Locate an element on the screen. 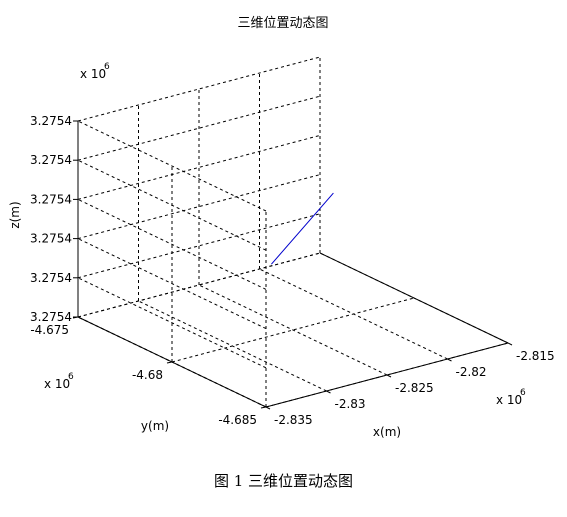  z-tick-label-4: 3.2754 is located at coordinates (51, 160).